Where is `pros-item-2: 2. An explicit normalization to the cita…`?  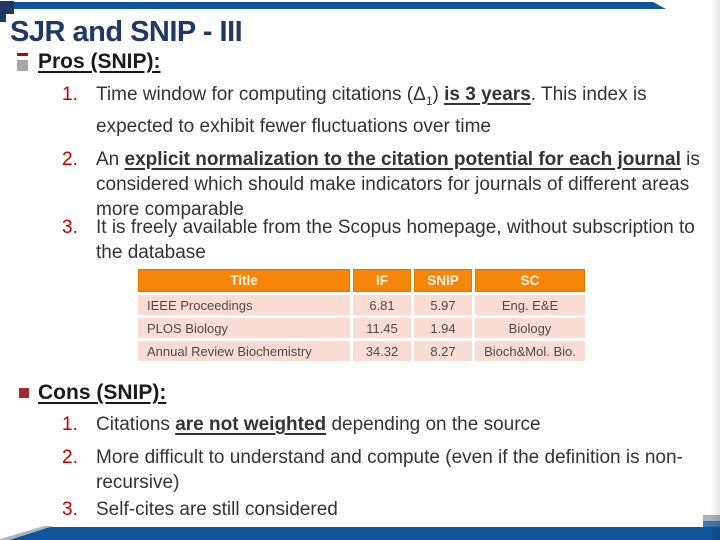 pros-item-2: 2. An explicit normalization to the cita… is located at coordinates (387, 184).